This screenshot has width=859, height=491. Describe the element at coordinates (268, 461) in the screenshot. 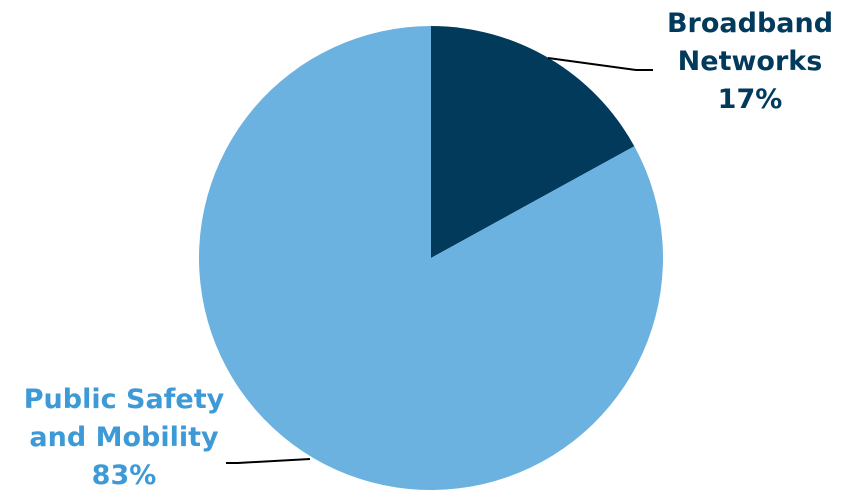

I see `leader-line-public-safety-and-mobility` at that location.